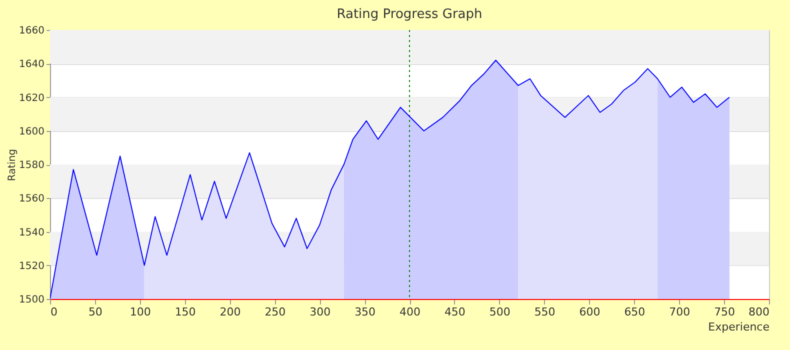 This screenshot has height=350, width=790. Describe the element at coordinates (365, 312) in the screenshot. I see `x-tick-label: 350` at that location.